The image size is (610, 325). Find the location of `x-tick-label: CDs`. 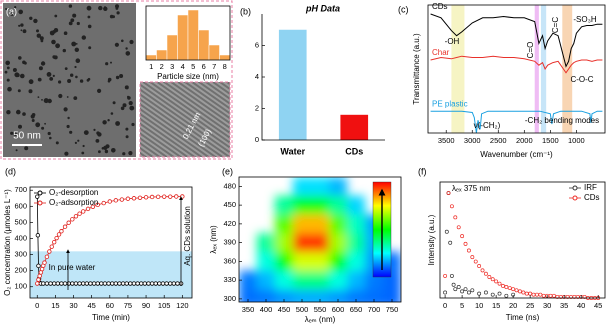

x-tick-label: CDs is located at coordinates (354, 151).